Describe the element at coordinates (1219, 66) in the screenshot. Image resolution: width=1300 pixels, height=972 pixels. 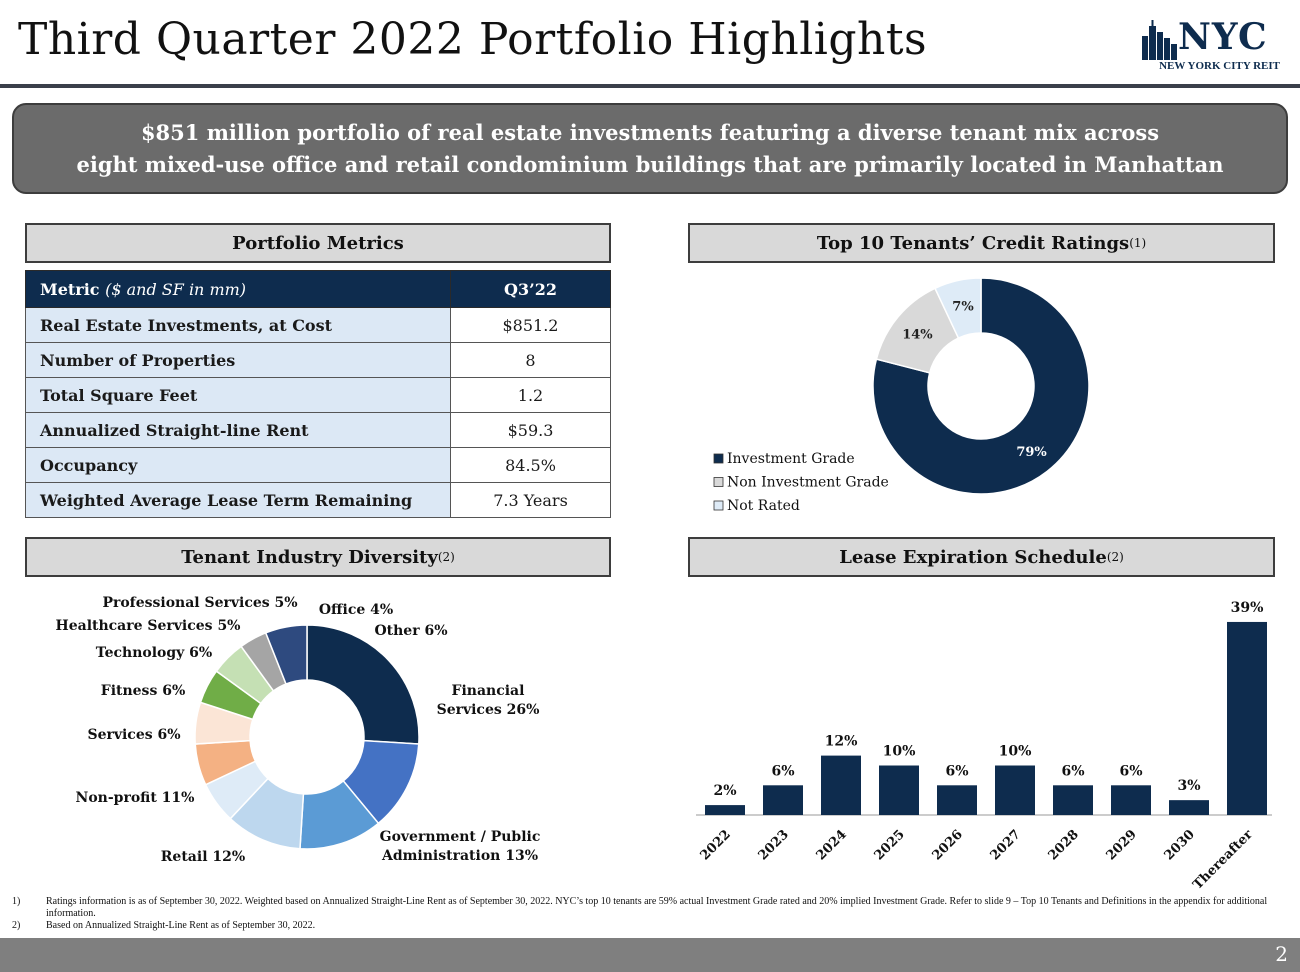
I see `logo-subtitle: NEW YORK CITY REIT` at that location.